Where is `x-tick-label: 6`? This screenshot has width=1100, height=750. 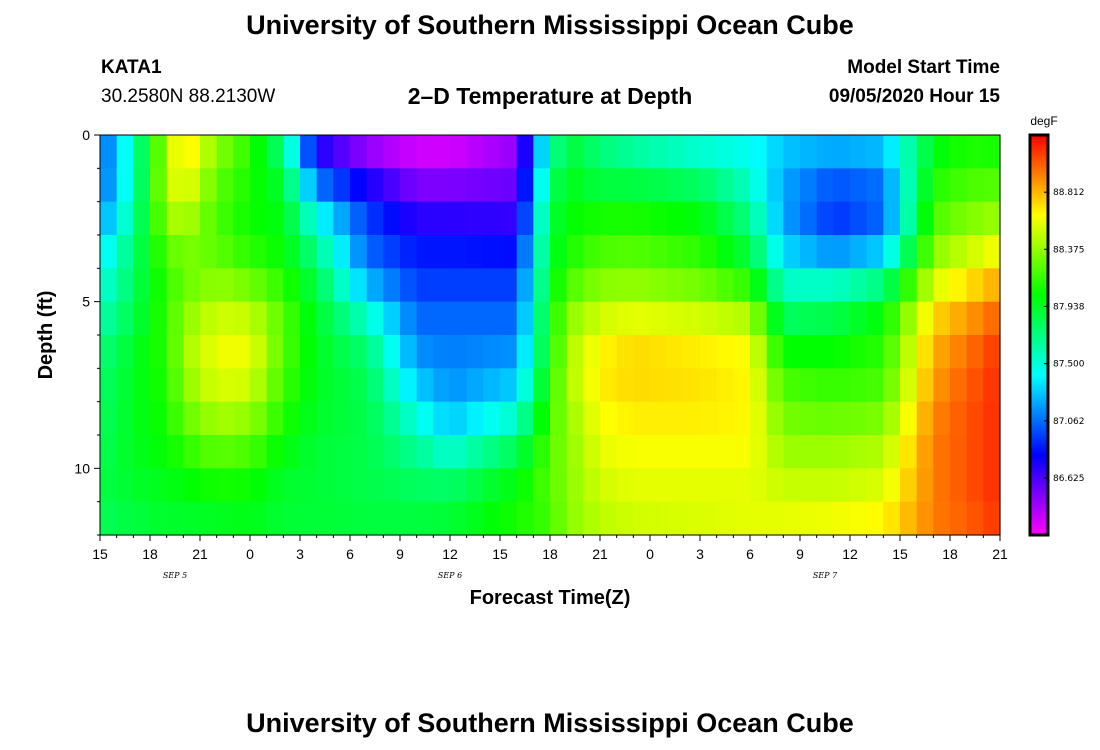 x-tick-label: 6 is located at coordinates (750, 554).